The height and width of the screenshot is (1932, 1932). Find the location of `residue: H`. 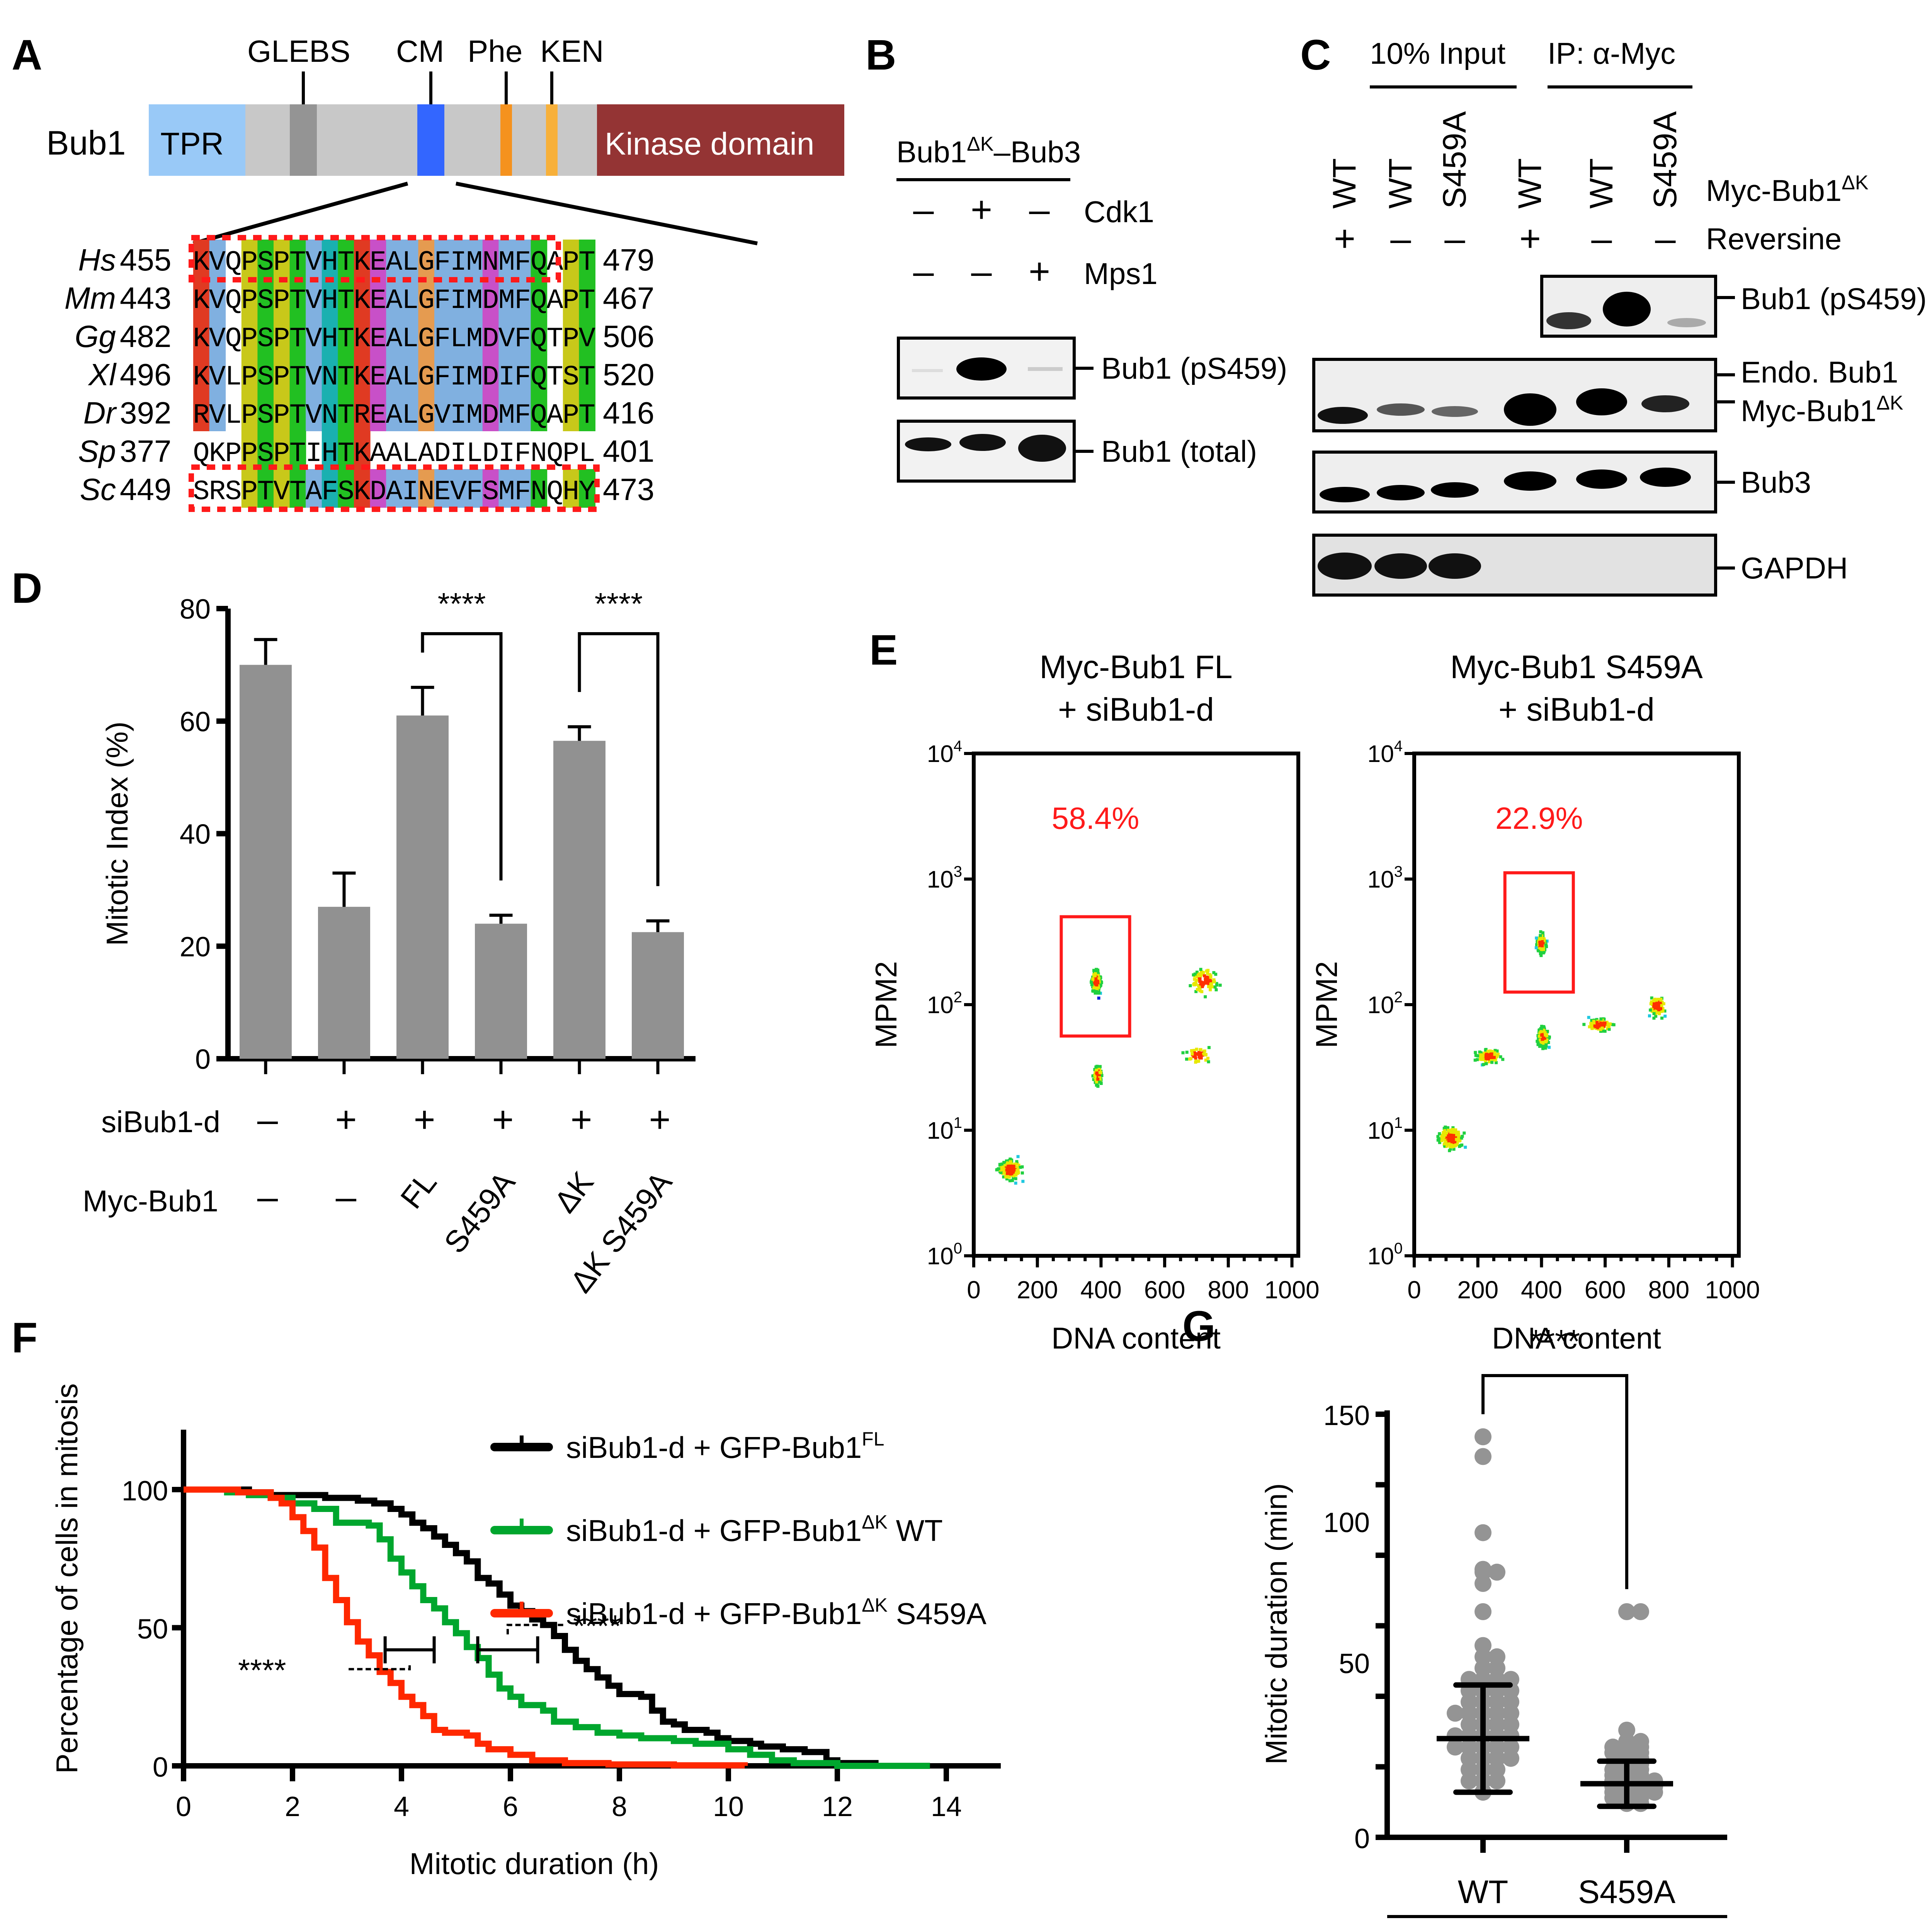

residue: H is located at coordinates (330, 300).